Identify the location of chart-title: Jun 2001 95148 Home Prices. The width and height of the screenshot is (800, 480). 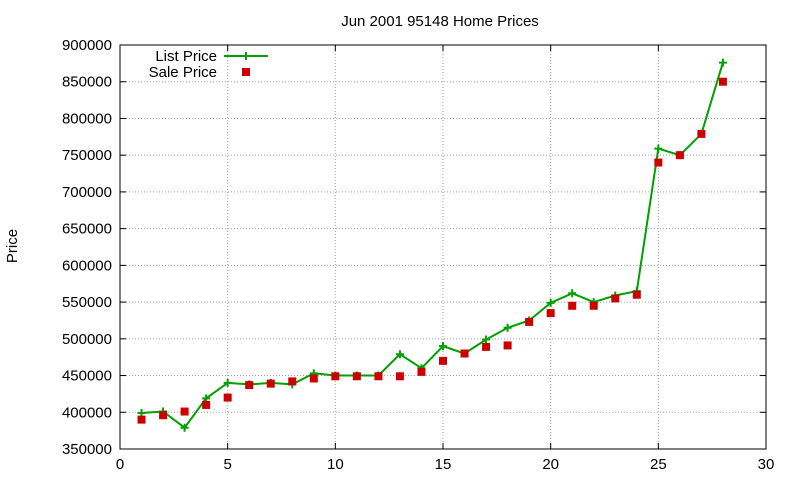
(440, 21).